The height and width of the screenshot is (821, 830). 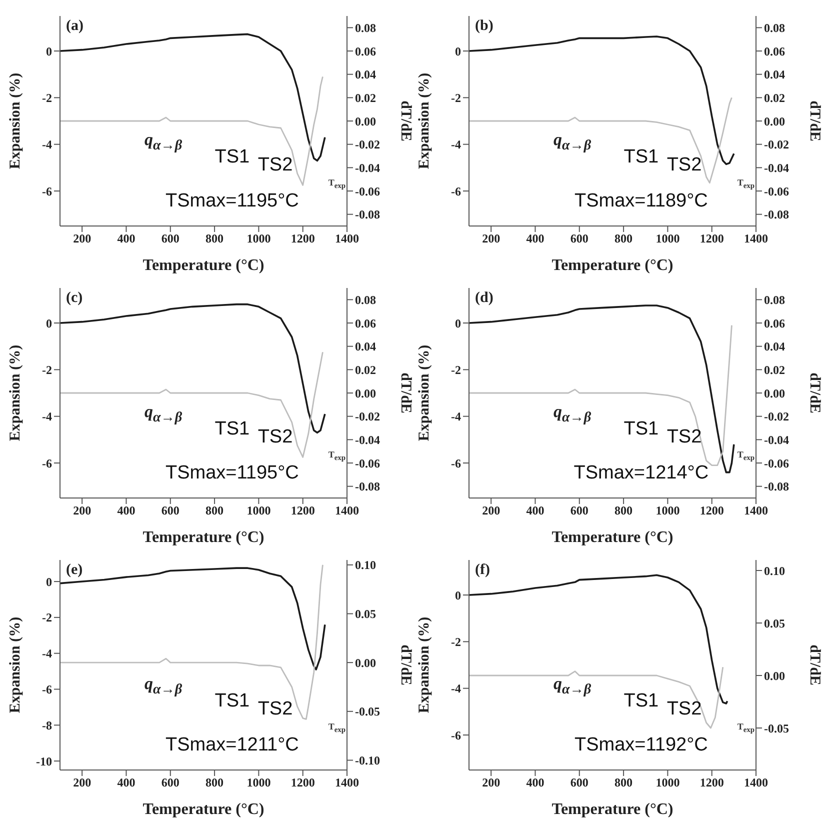 What do you see at coordinates (232, 745) in the screenshot?
I see `annotation: TSmax=1211°C` at bounding box center [232, 745].